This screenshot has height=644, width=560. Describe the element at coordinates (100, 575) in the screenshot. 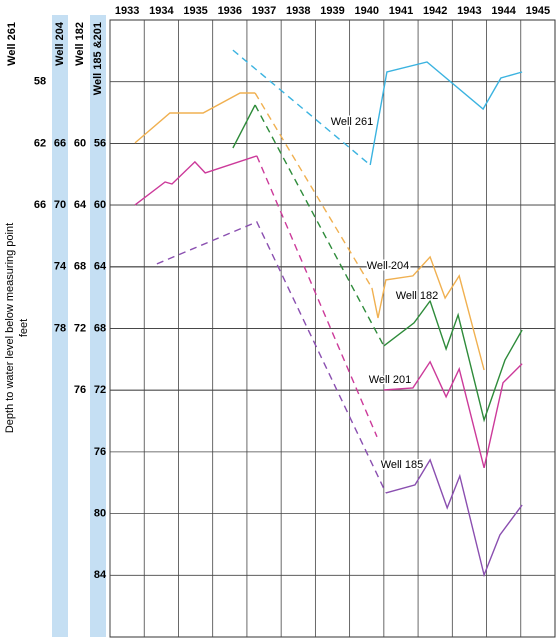

I see `y-tick-label: 84` at that location.